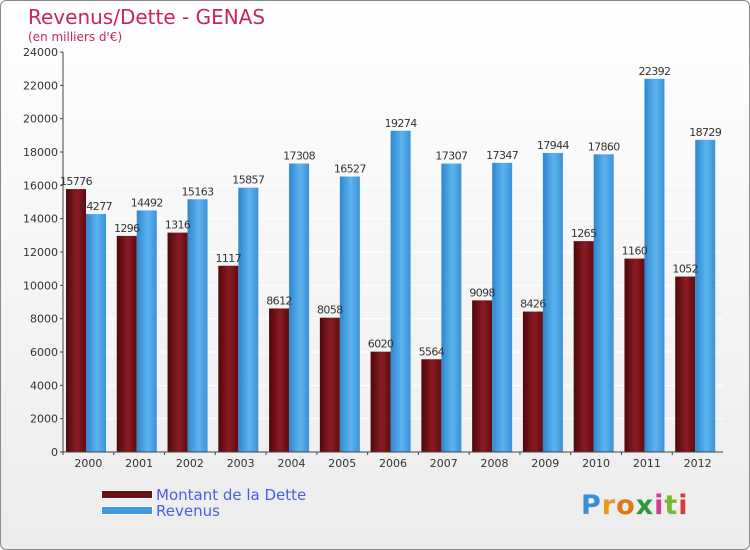  Describe the element at coordinates (502, 155) in the screenshot. I see `revenus-data-label: 17347` at that location.